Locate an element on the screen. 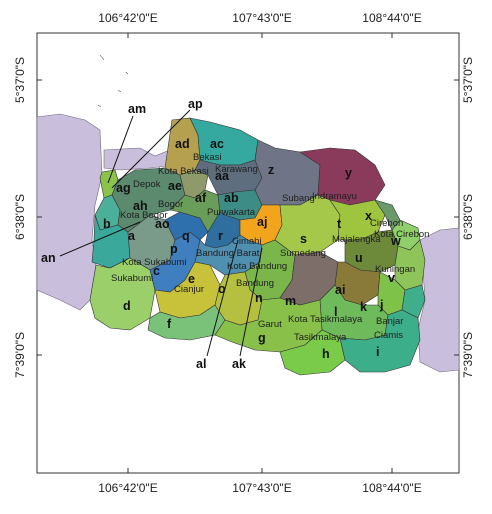  region-i is located at coordinates (380, 341).